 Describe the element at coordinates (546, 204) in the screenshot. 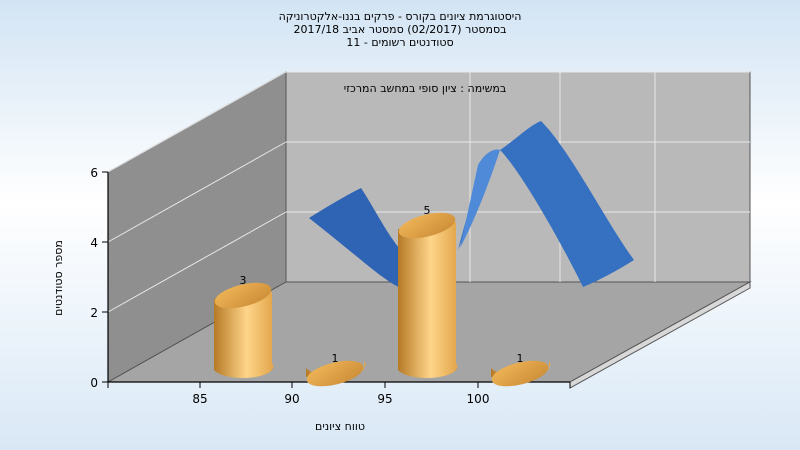

I see `curve-ribbon-right` at that location.